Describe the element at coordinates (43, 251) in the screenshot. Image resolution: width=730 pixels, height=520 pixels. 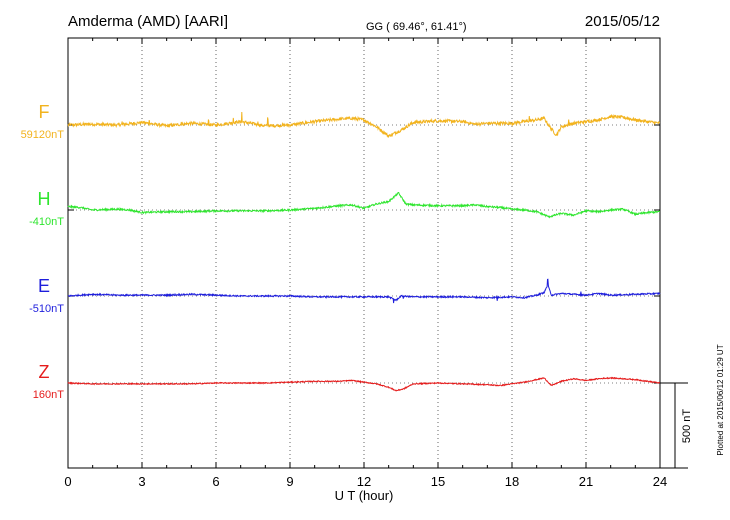
I see `channel-labels: F 59120nT H -410nT E -510nT Z 160nT` at that location.